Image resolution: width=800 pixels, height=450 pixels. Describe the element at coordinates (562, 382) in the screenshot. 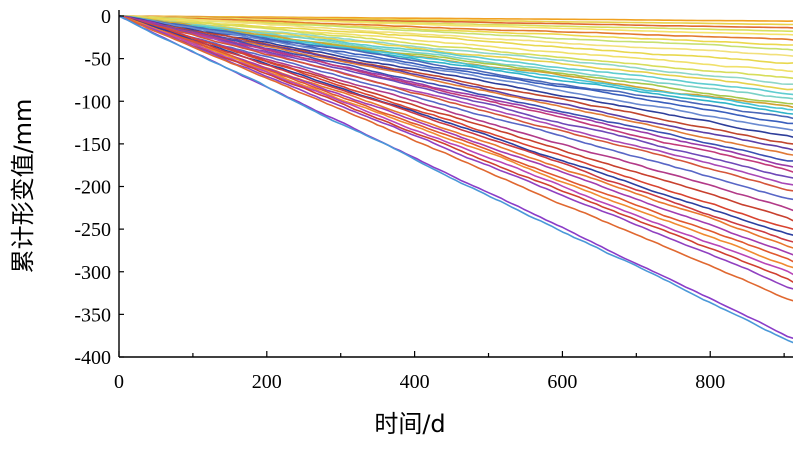

I see `x-tick-label: 600` at that location.